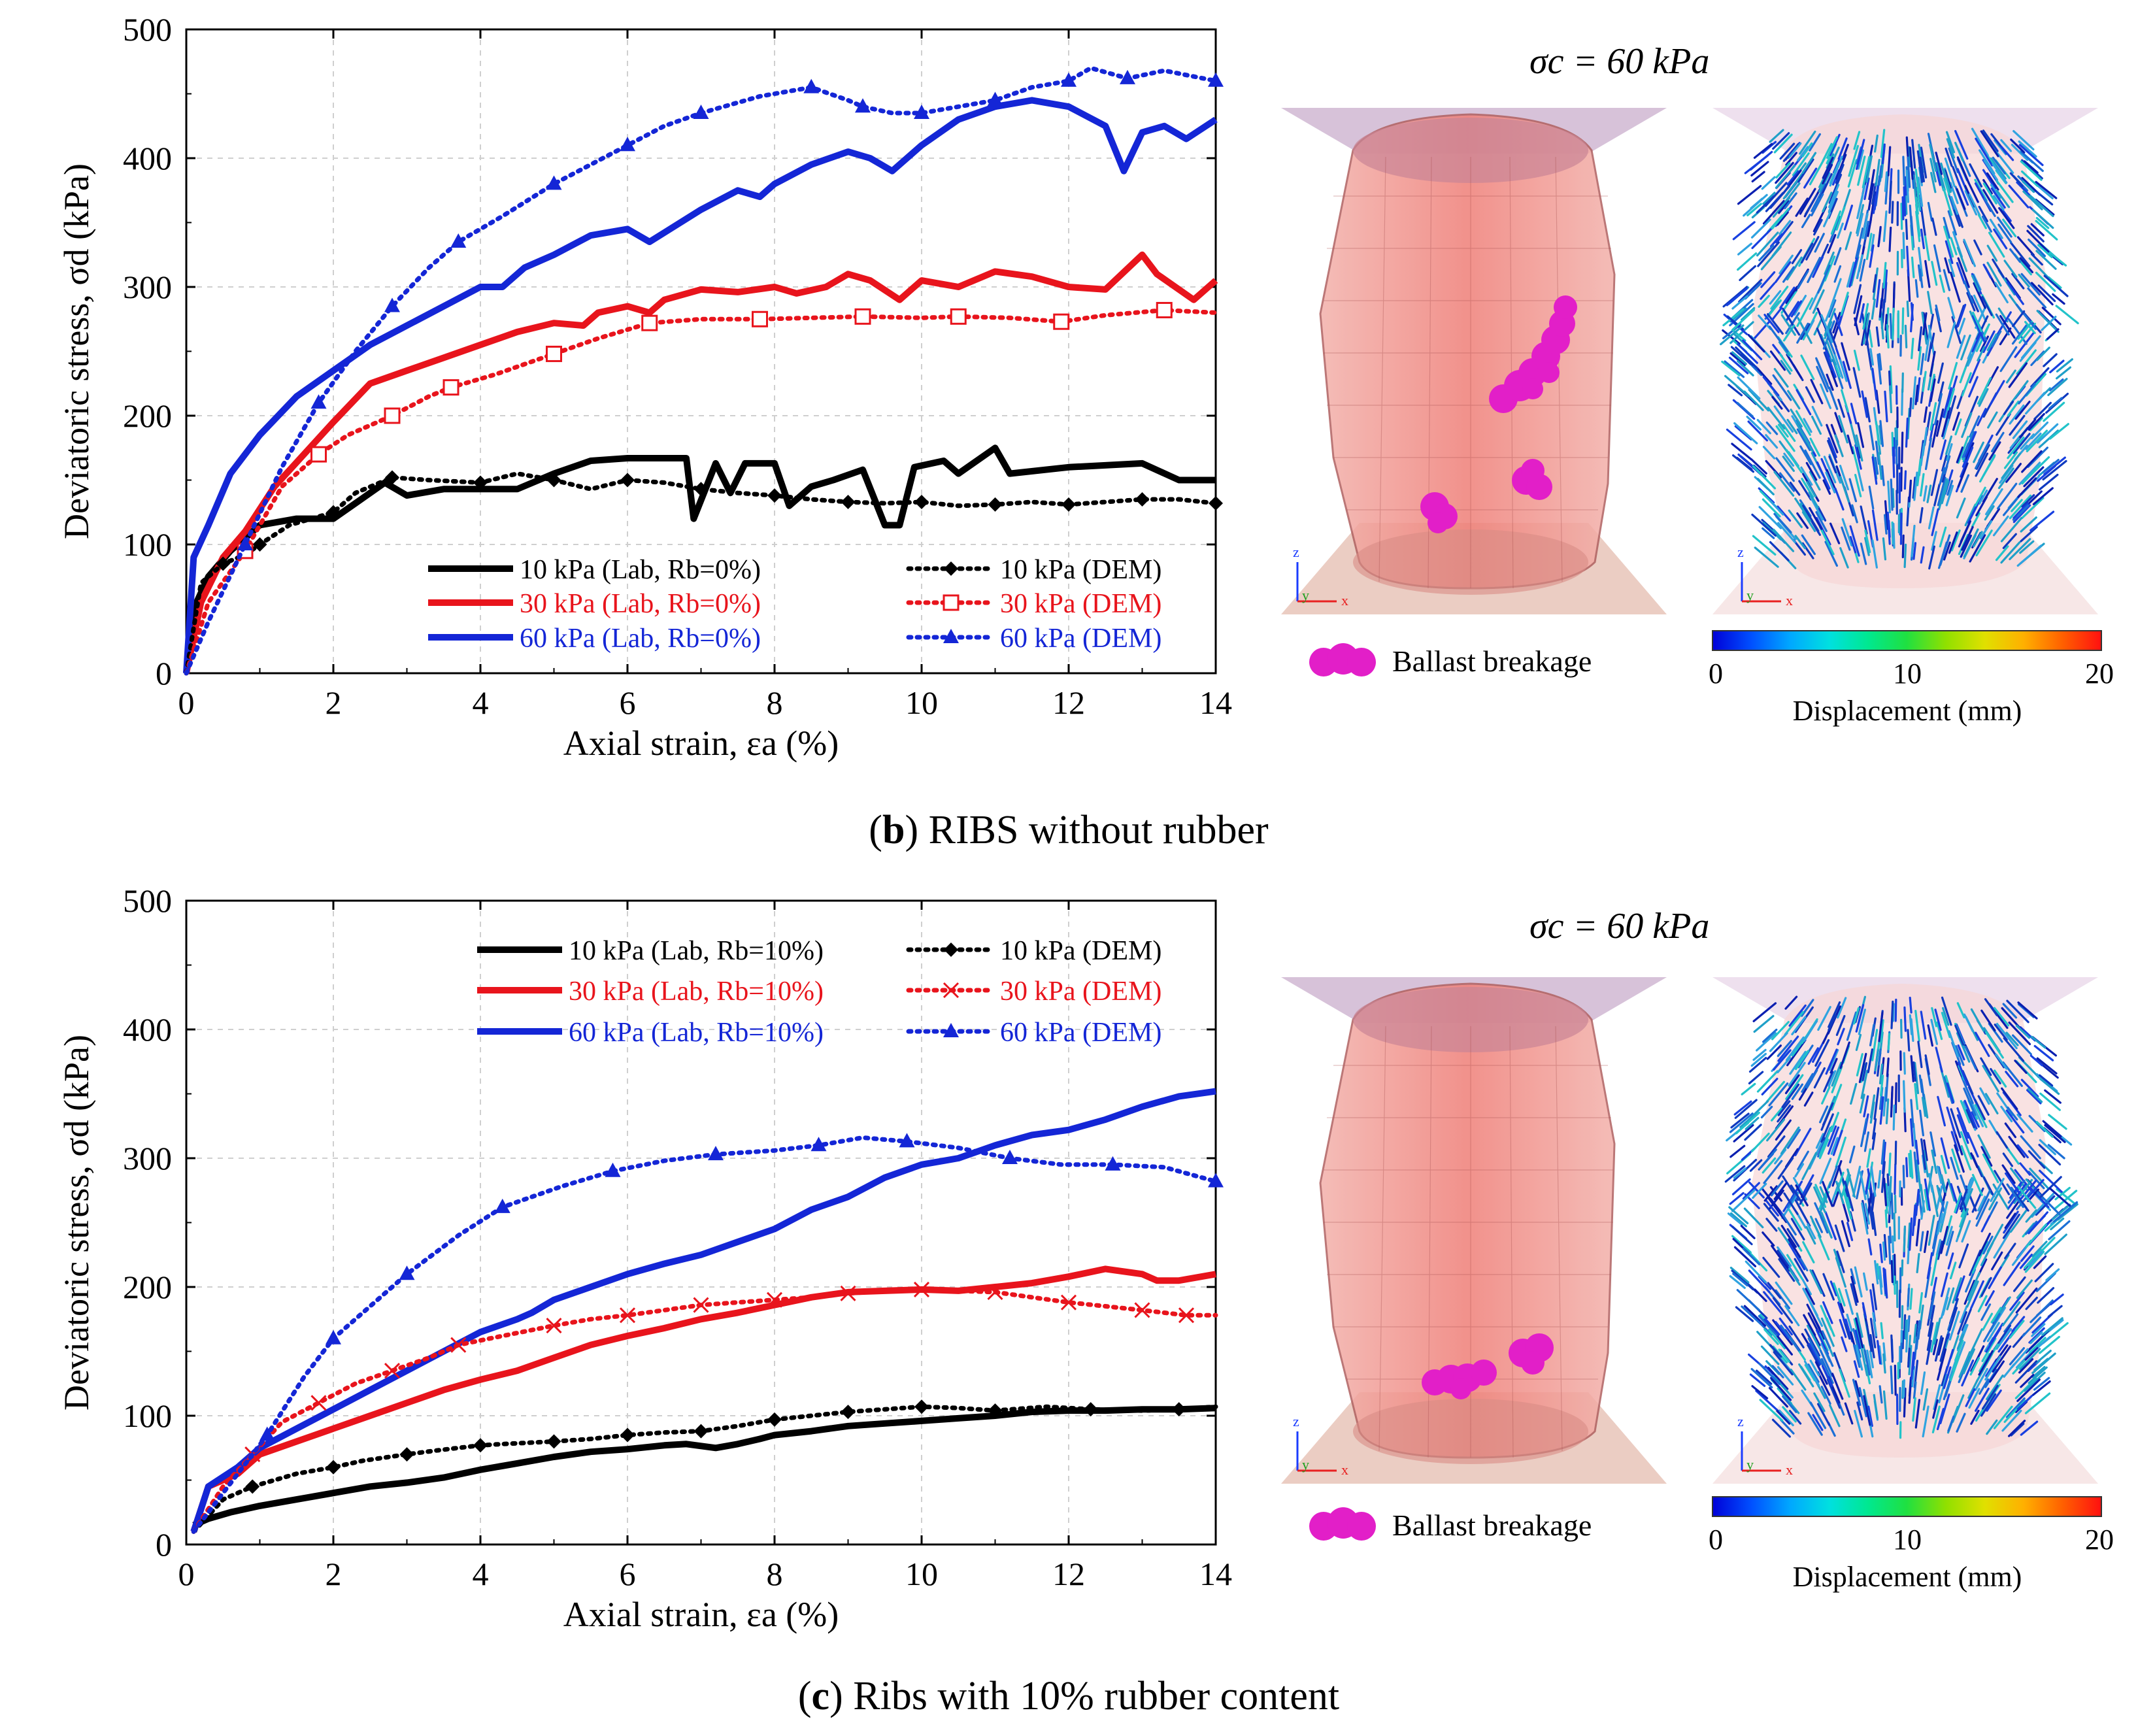  I want to click on svg-text: z, so click(1296, 1421).